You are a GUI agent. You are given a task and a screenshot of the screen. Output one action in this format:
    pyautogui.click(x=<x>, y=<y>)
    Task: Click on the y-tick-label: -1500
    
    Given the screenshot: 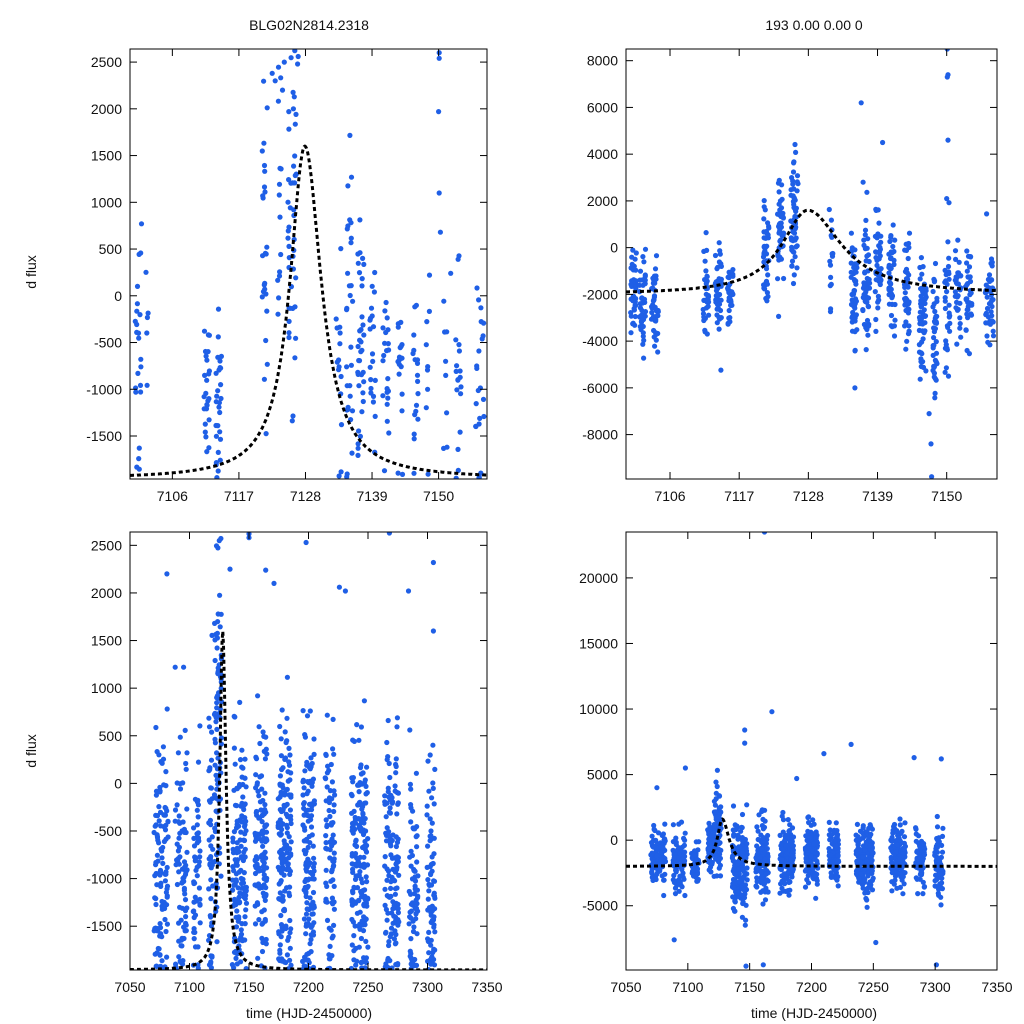 What is the action you would take?
    pyautogui.click(x=104, y=926)
    